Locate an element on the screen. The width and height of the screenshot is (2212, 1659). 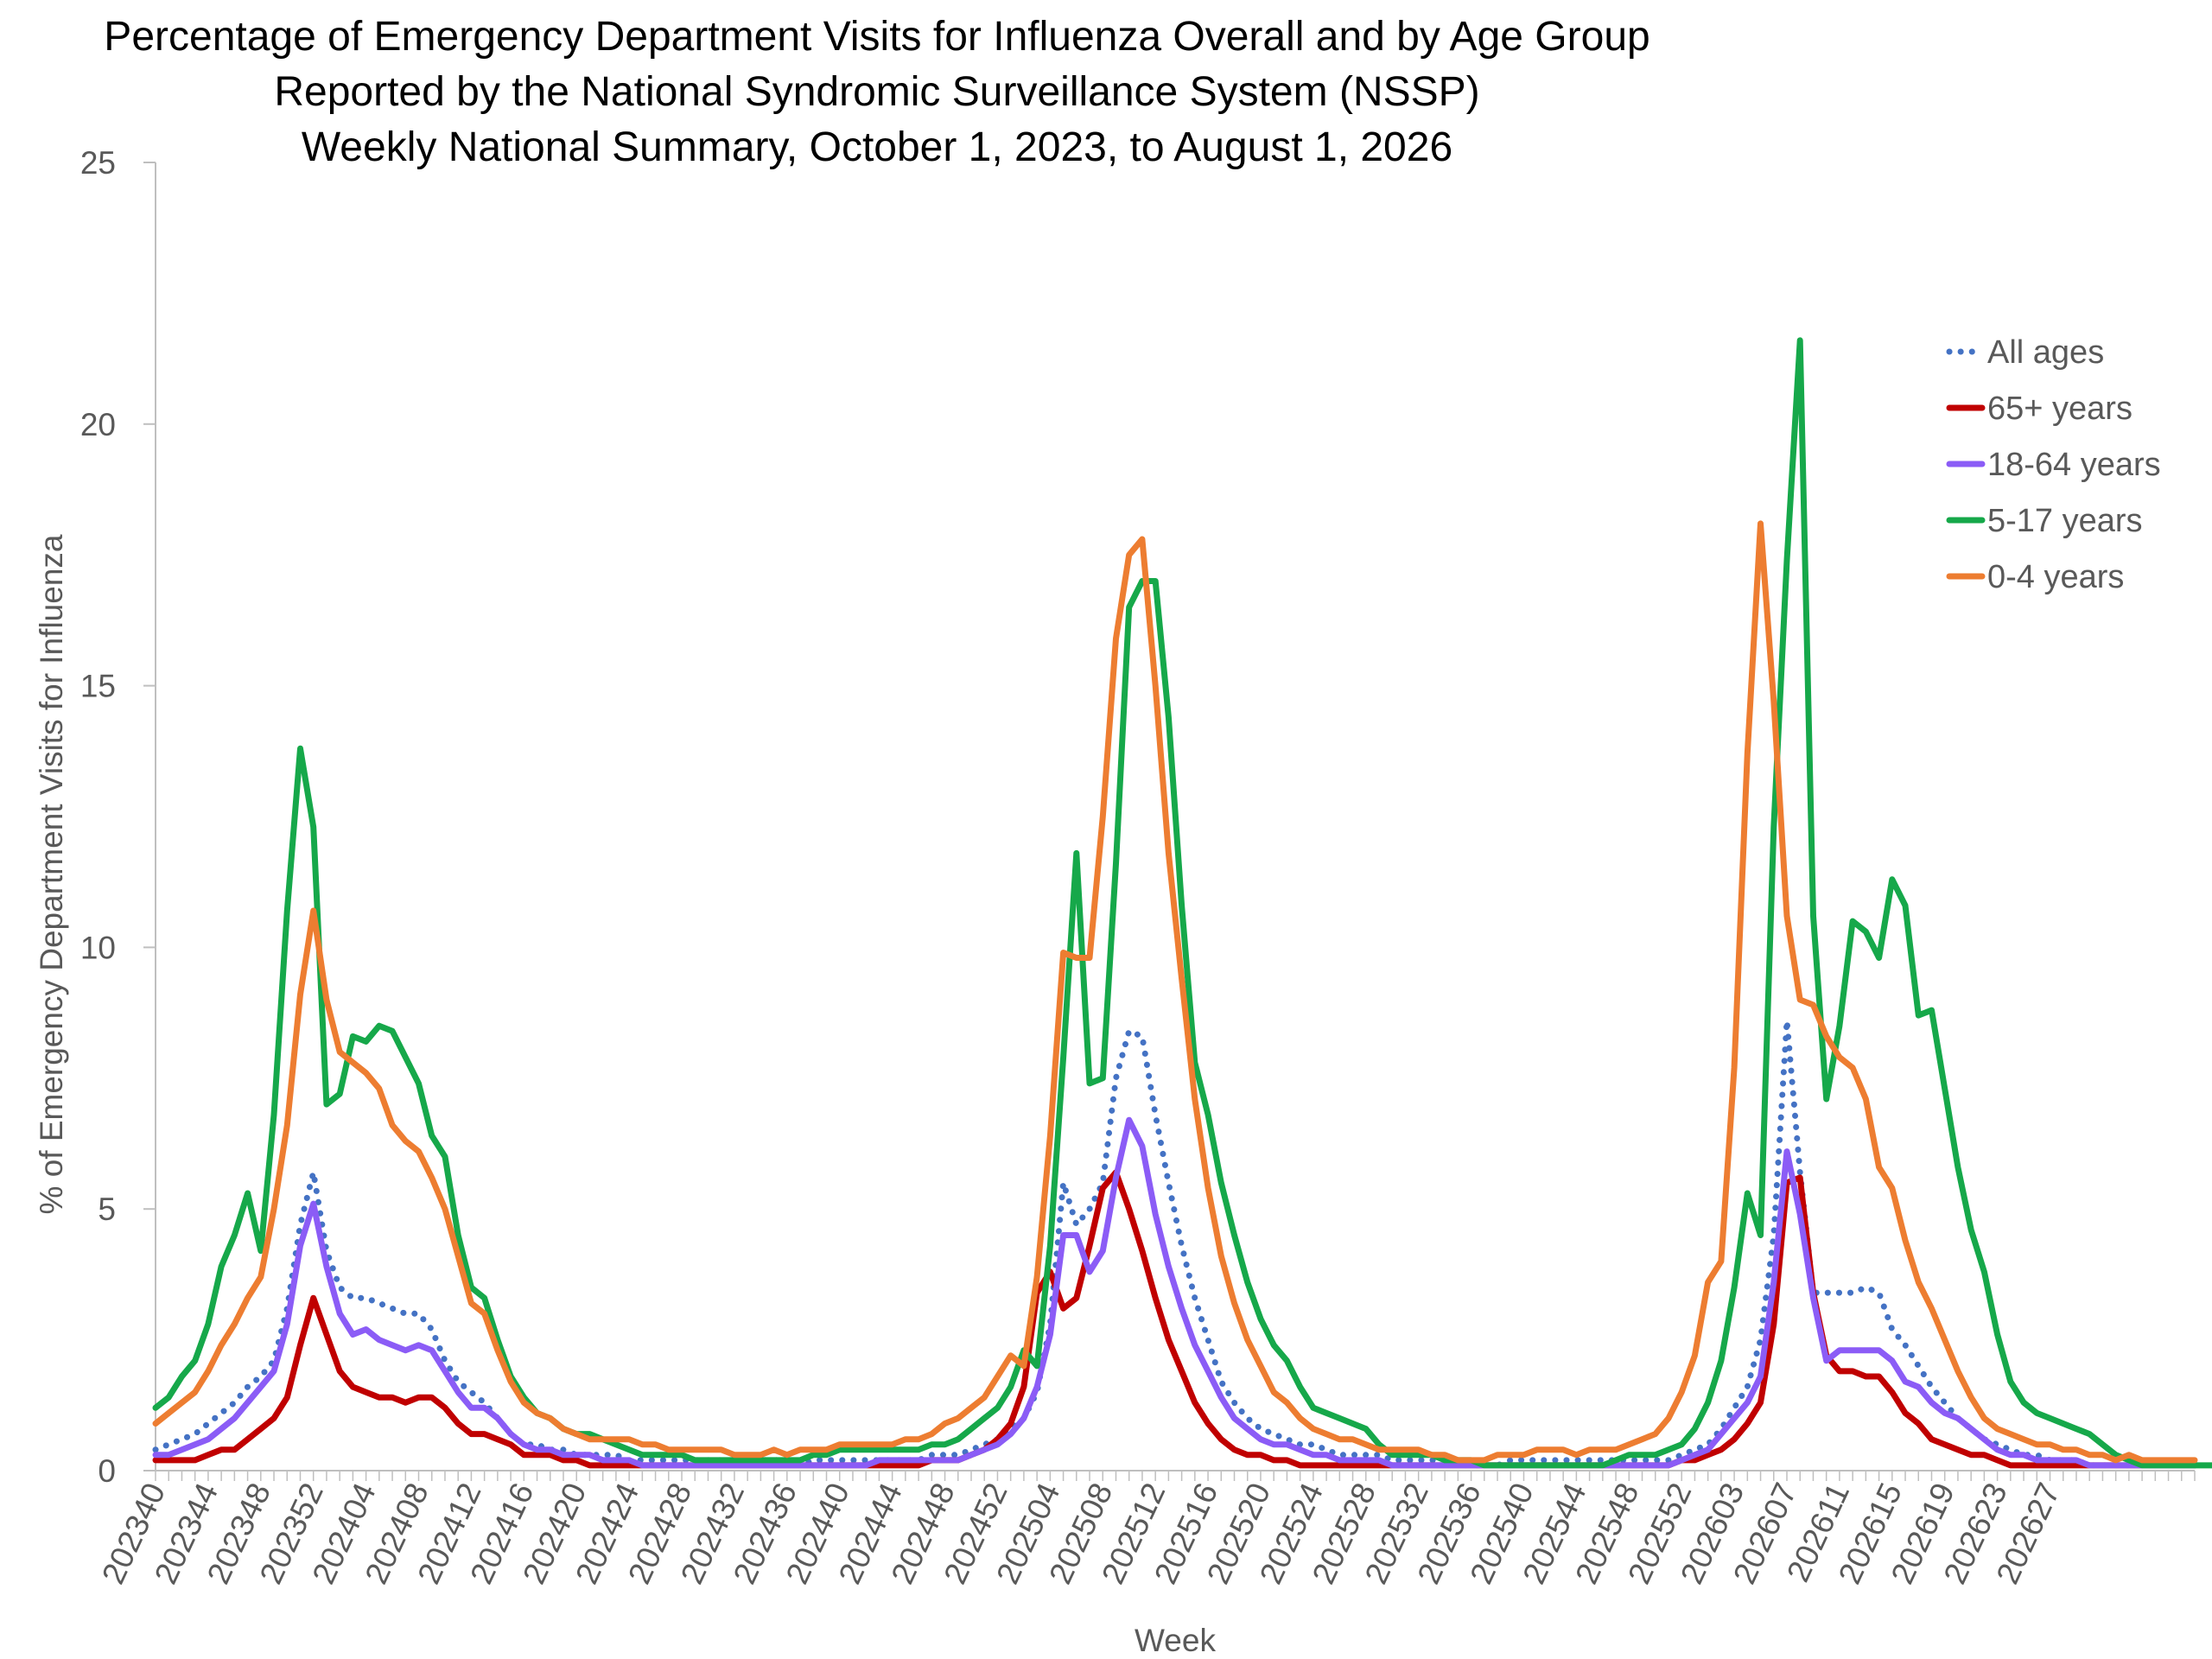
legend-label-18-64-years: 18-64 years is located at coordinates (2074, 465).